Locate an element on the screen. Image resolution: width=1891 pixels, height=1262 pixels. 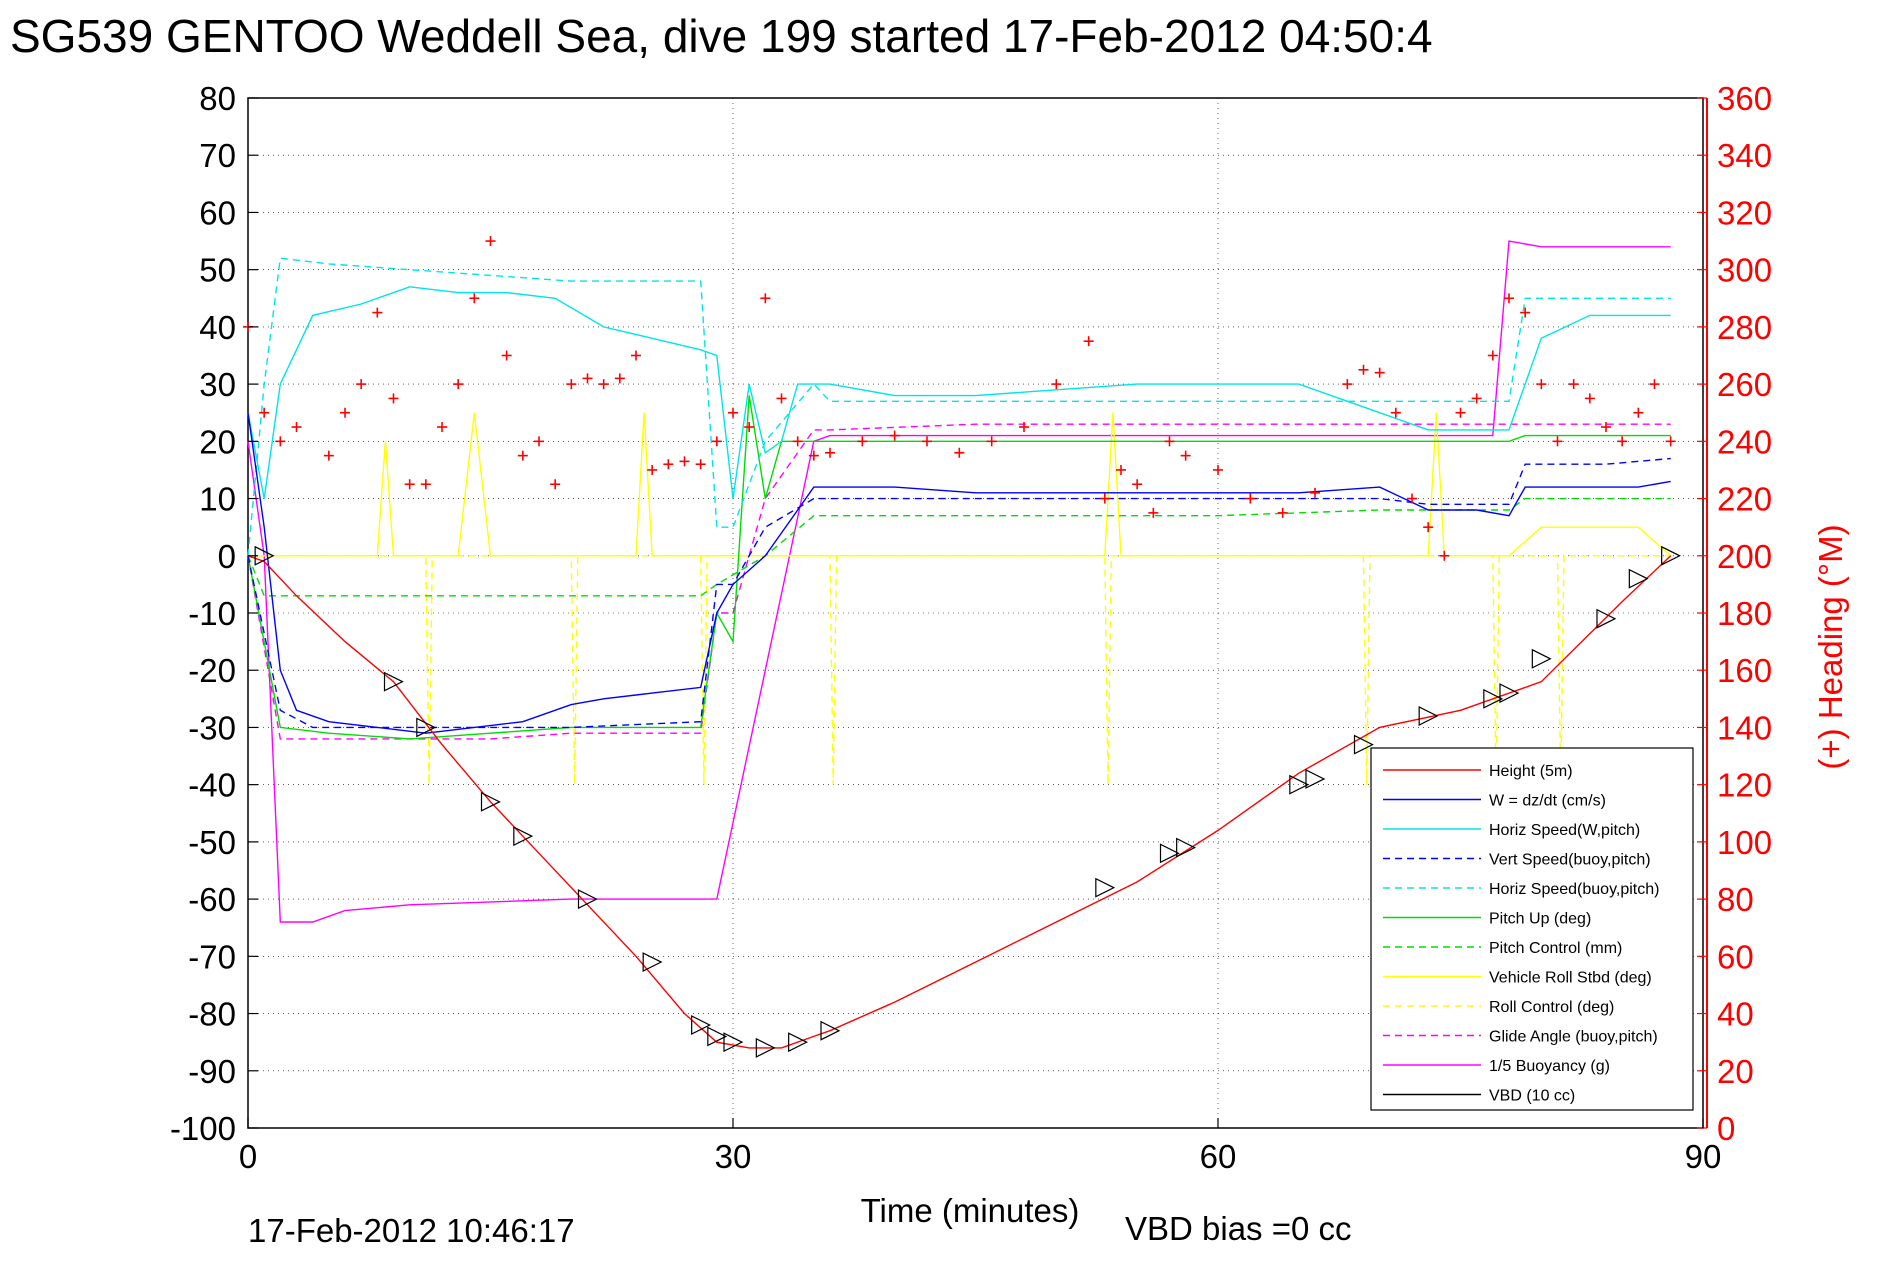
y2-tick-label: 340 is located at coordinates (1744, 155).